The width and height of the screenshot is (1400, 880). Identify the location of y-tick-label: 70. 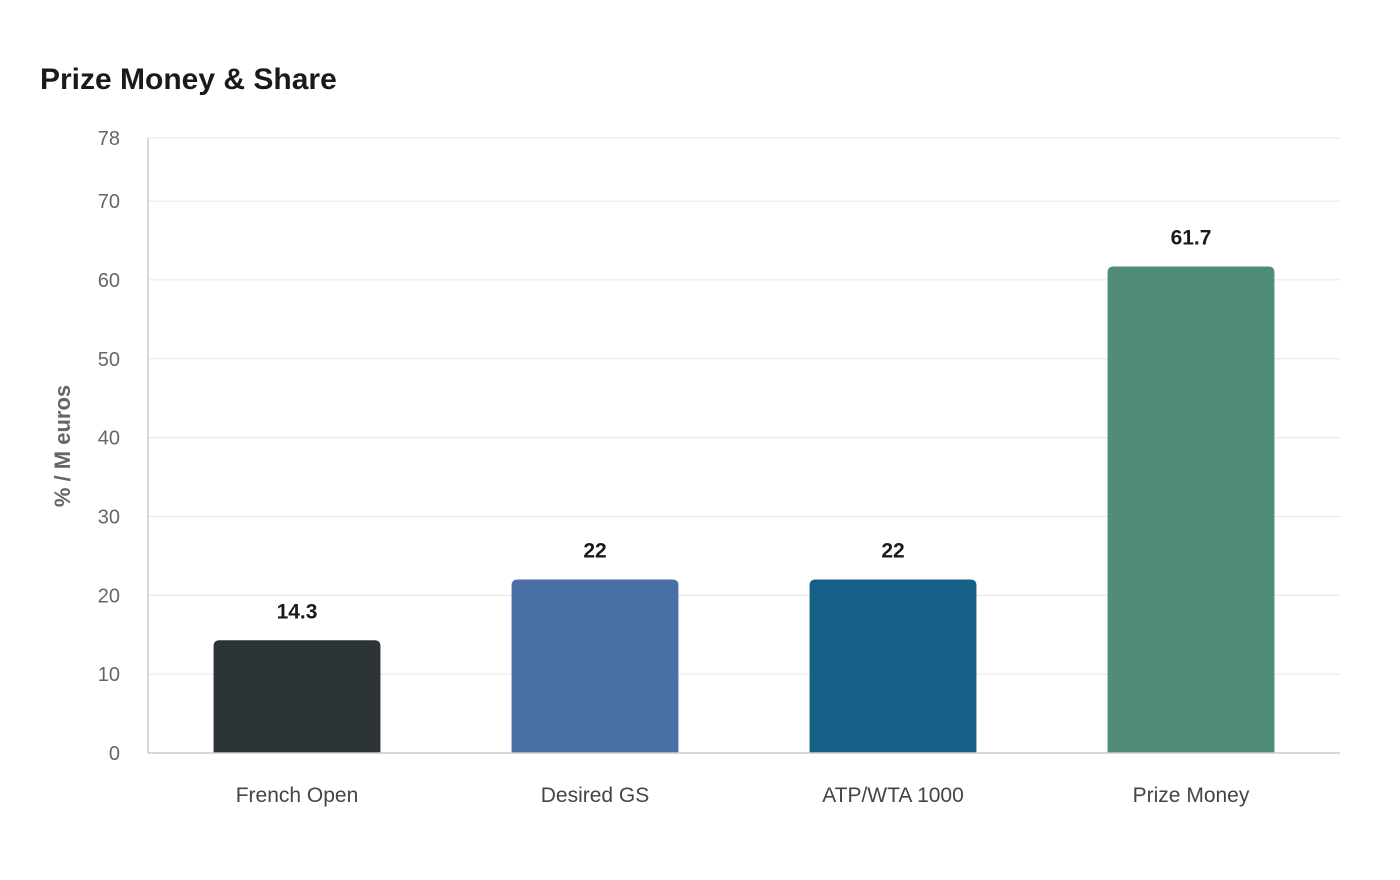
(109, 202).